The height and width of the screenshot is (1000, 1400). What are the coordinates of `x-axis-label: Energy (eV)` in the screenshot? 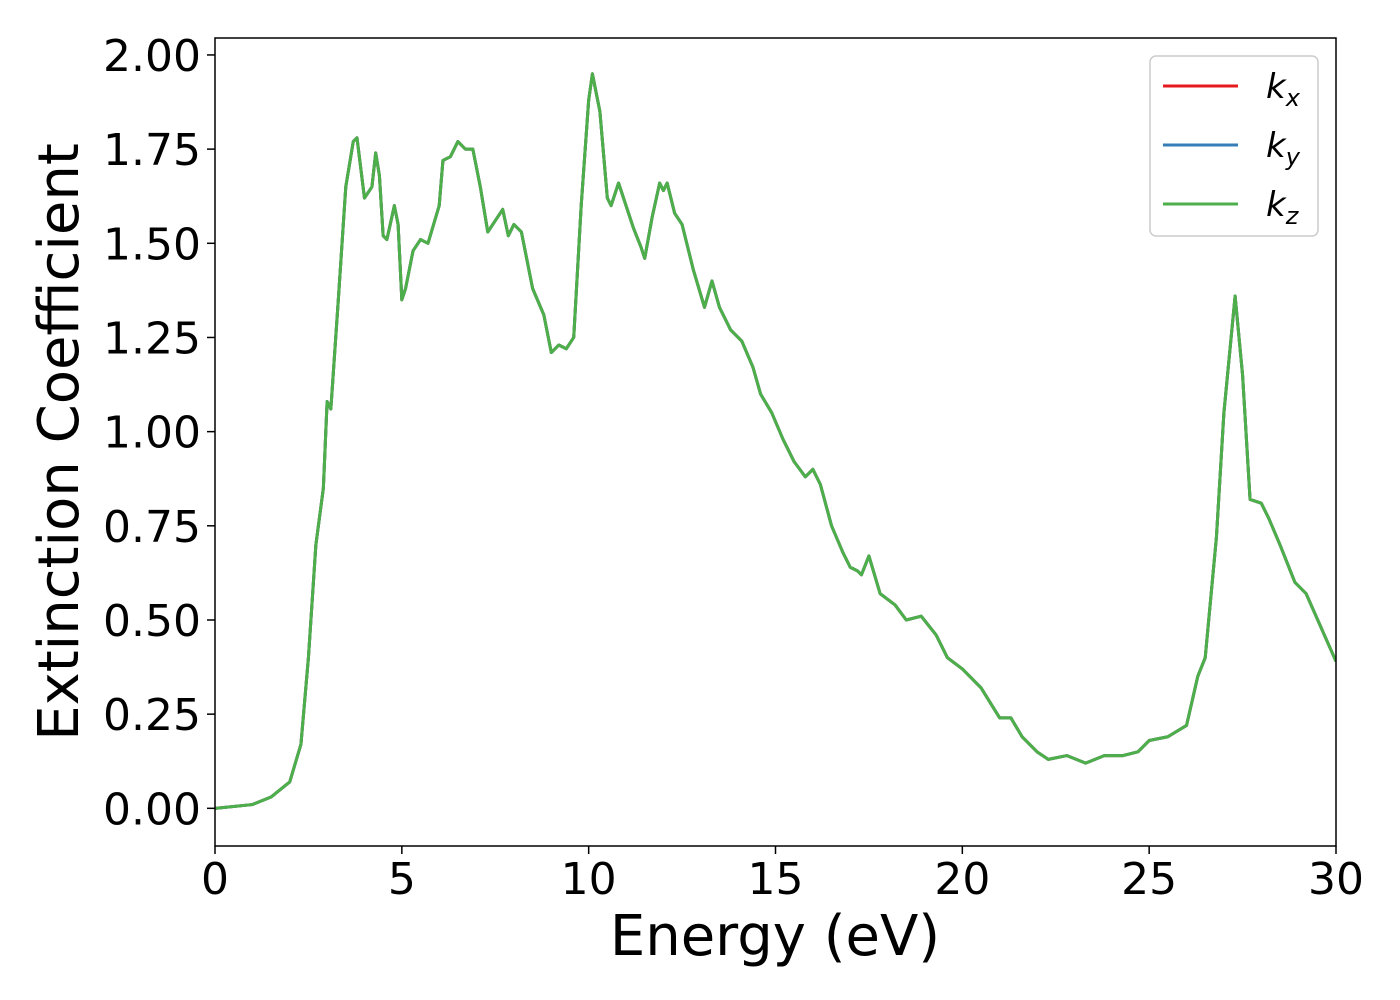 It's located at (775, 936).